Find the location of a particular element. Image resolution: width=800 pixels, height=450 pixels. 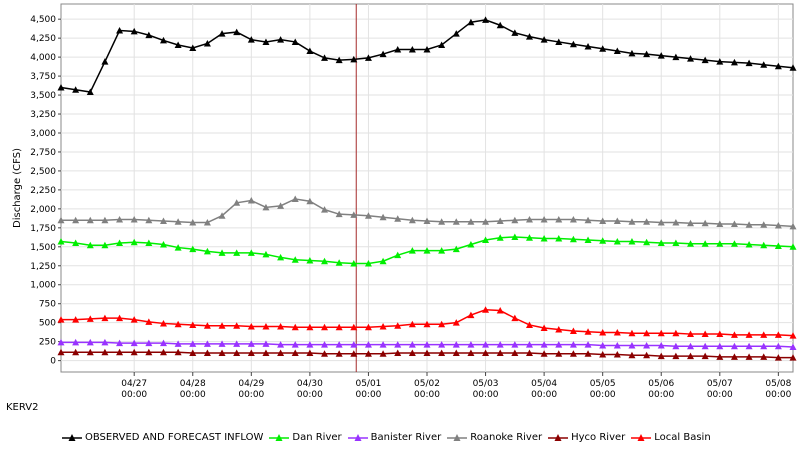

y-tick-label: 4,250 is located at coordinates (43, 39).